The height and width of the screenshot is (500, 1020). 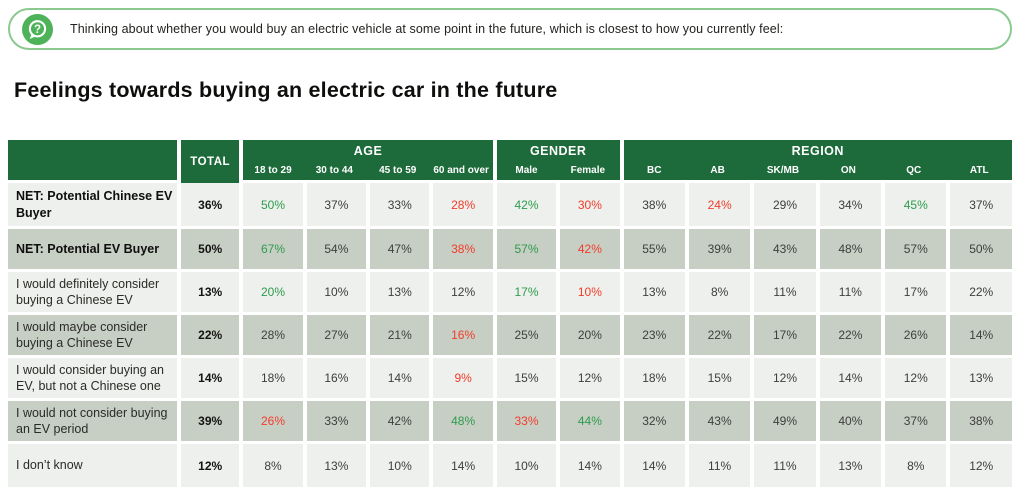 I want to click on value-cell: 40%, so click(x=848, y=422).